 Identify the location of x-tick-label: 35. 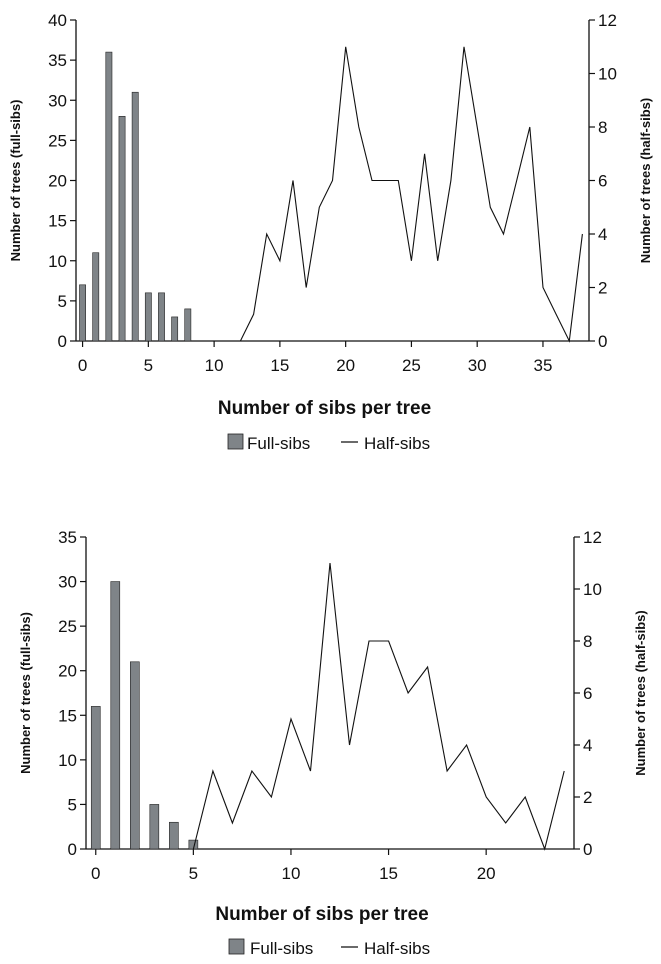
(543, 365).